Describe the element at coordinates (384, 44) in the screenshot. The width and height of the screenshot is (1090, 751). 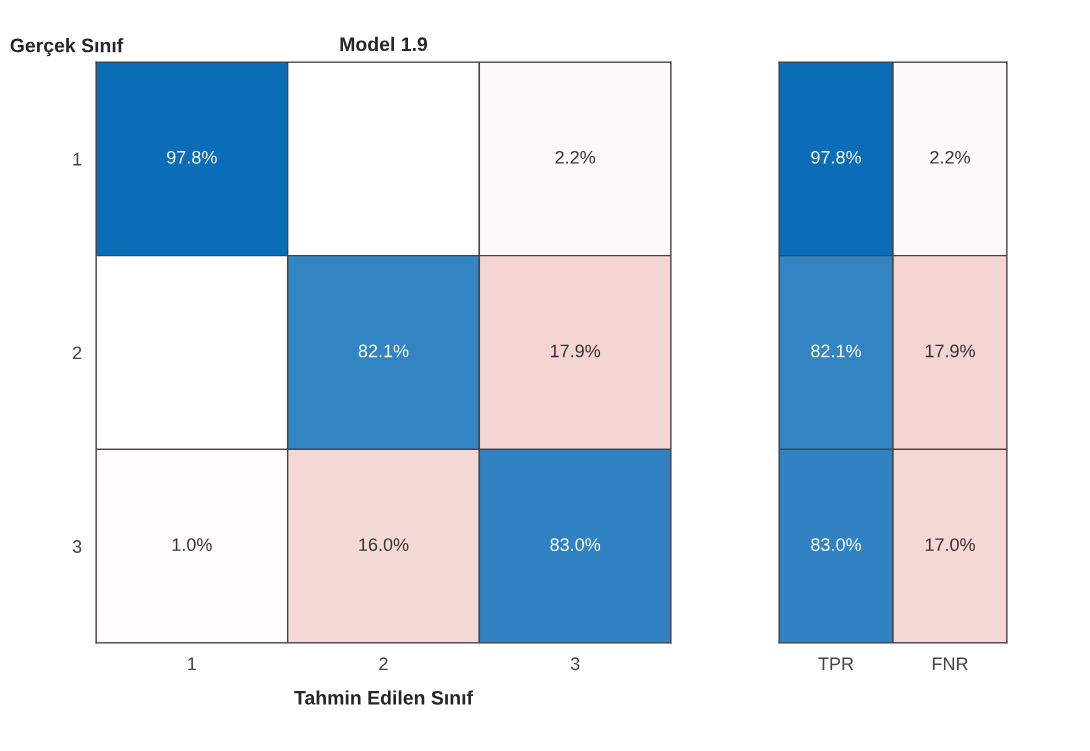
I see `chart-title: Model 1.9` at that location.